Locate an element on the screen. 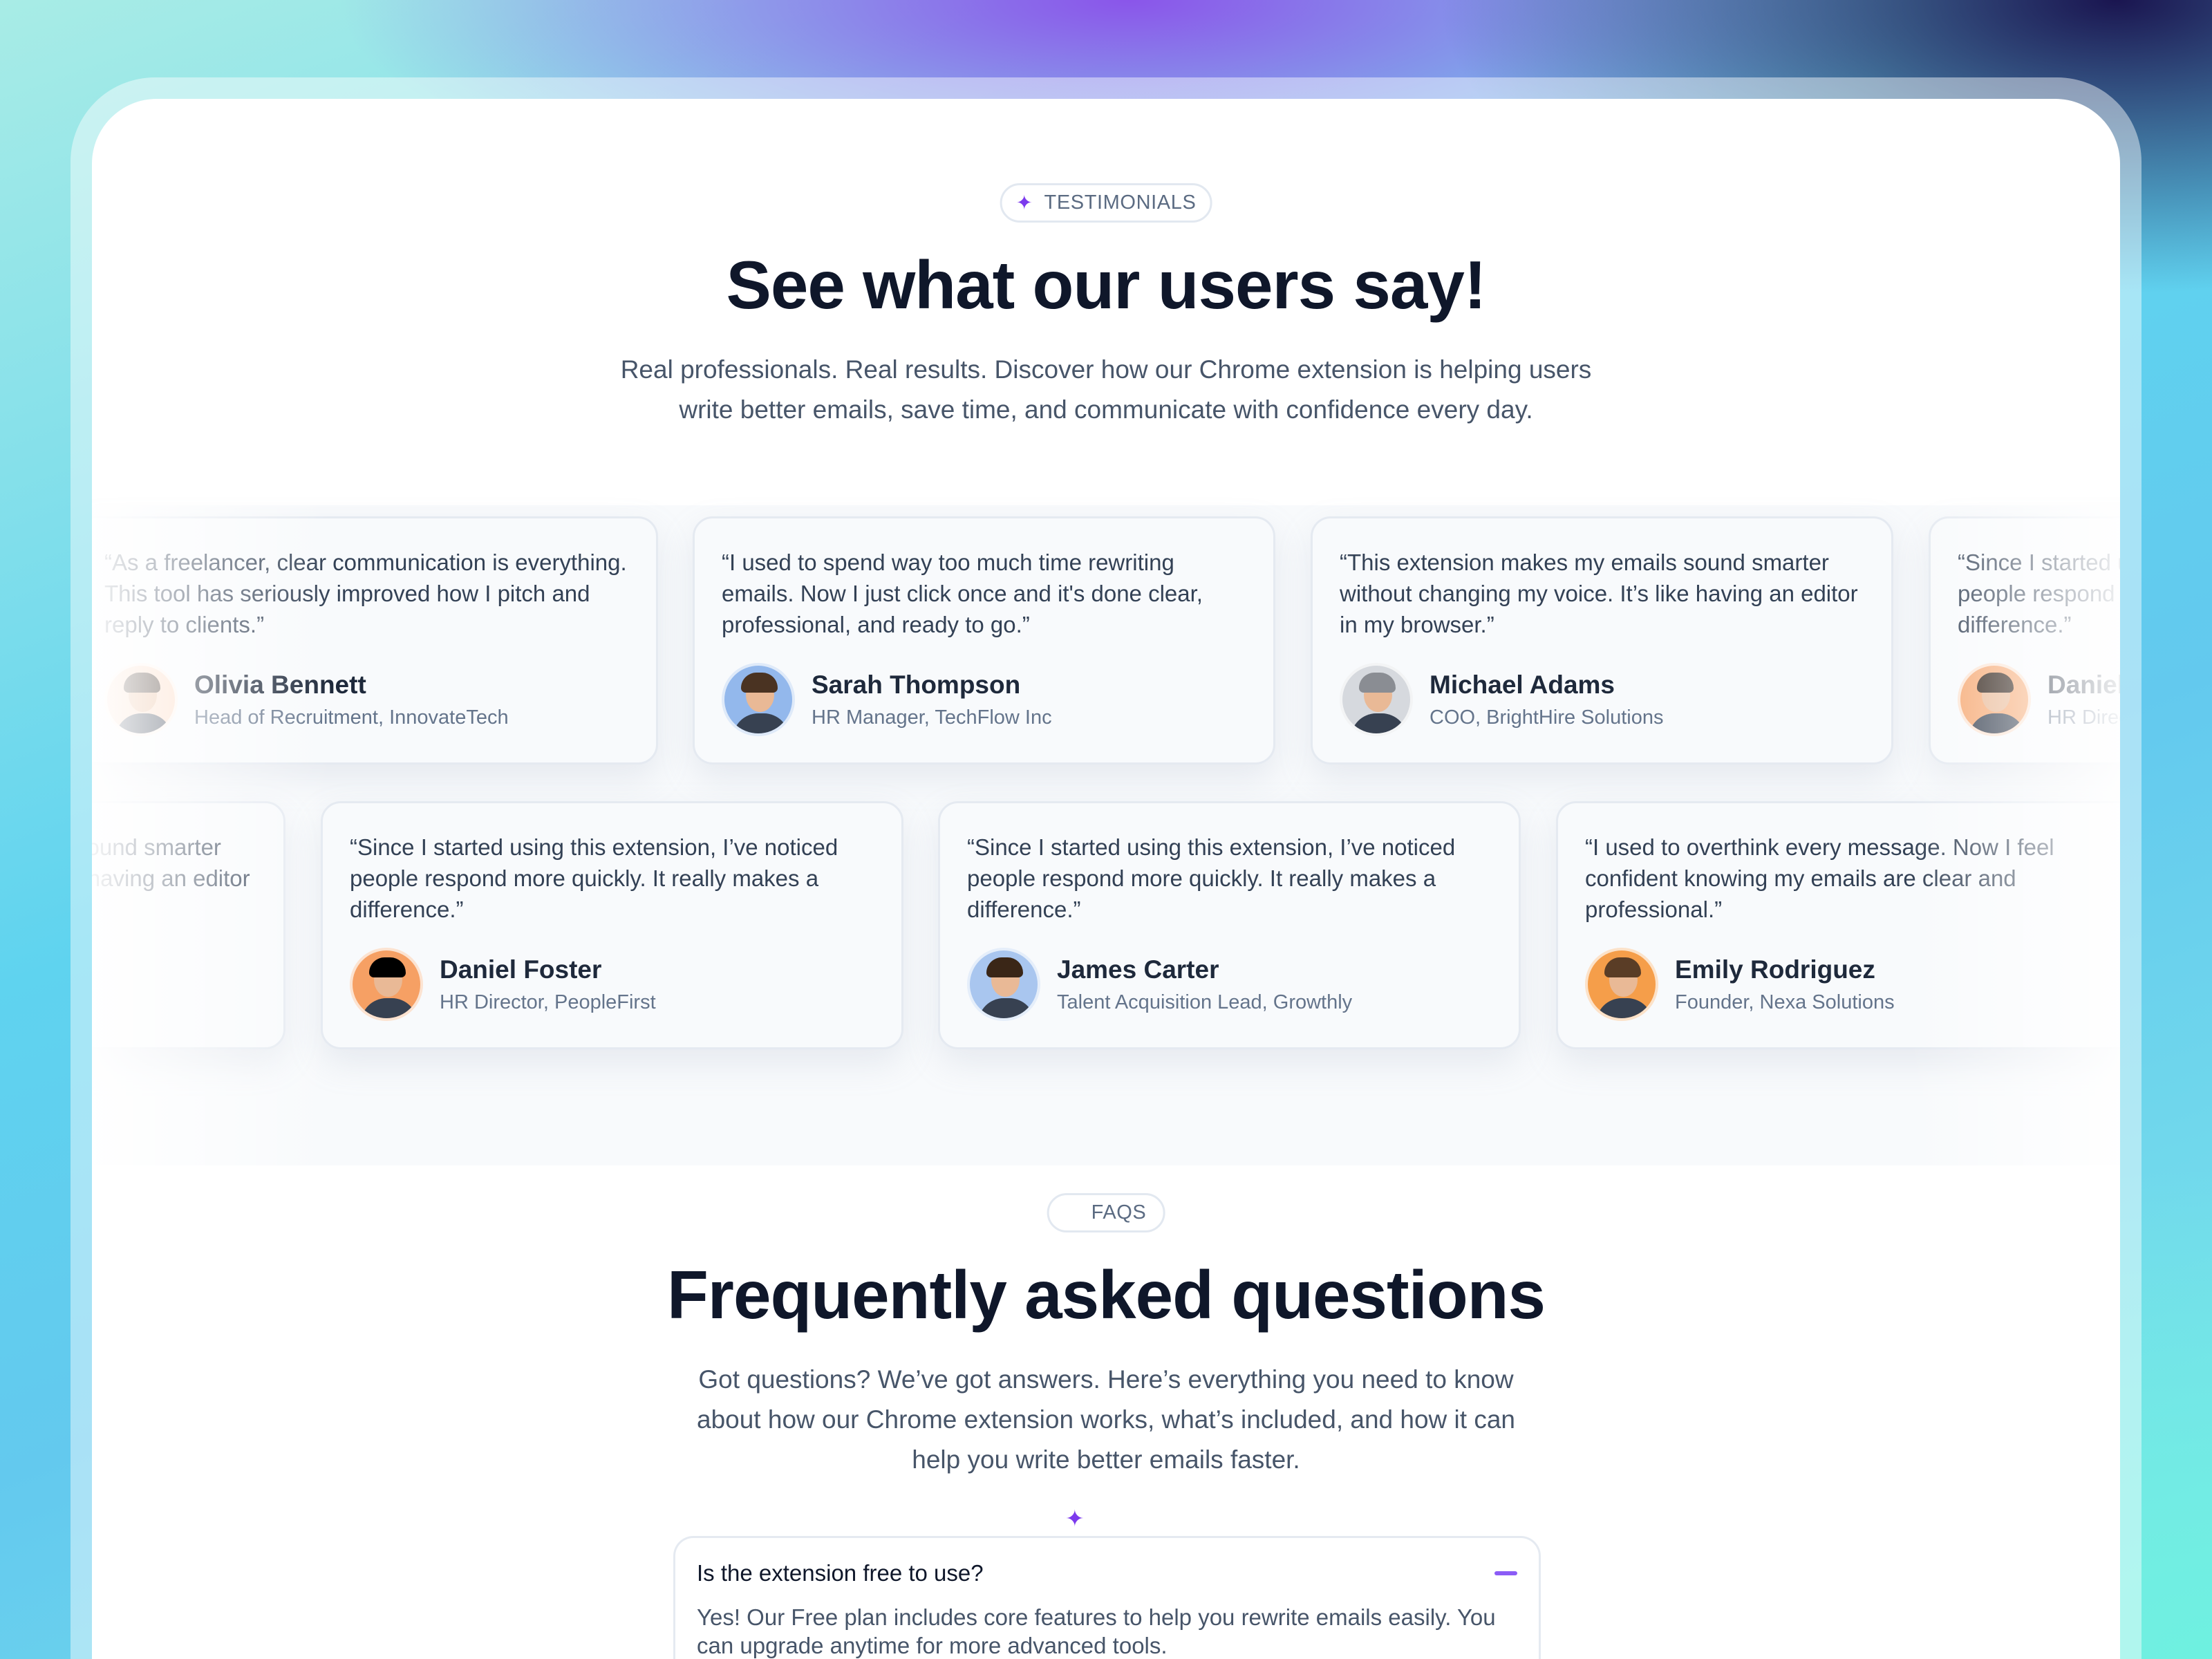 This screenshot has height=1659, width=2212. testimonial-author: Emily Rodriguez Founder, Nexa Solutions is located at coordinates (1848, 985).